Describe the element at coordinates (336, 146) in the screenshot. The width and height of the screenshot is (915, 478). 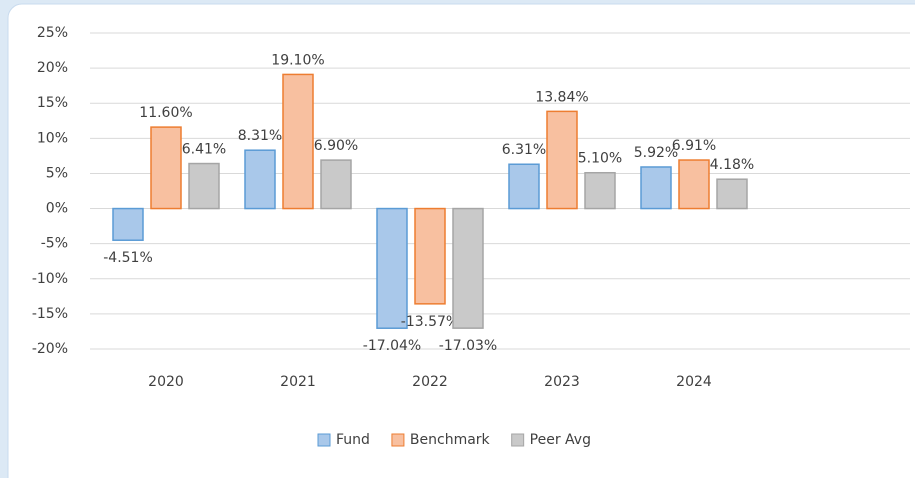
I see `data-label: 6.90%` at that location.